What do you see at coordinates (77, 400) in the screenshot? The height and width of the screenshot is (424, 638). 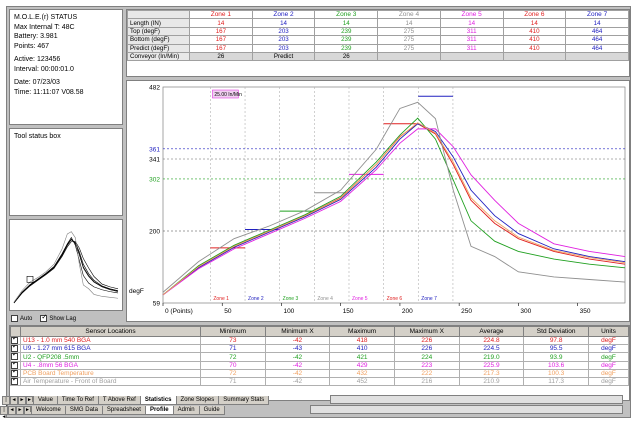 I see `tab-time-to-ref: Time To Ref` at bounding box center [77, 400].